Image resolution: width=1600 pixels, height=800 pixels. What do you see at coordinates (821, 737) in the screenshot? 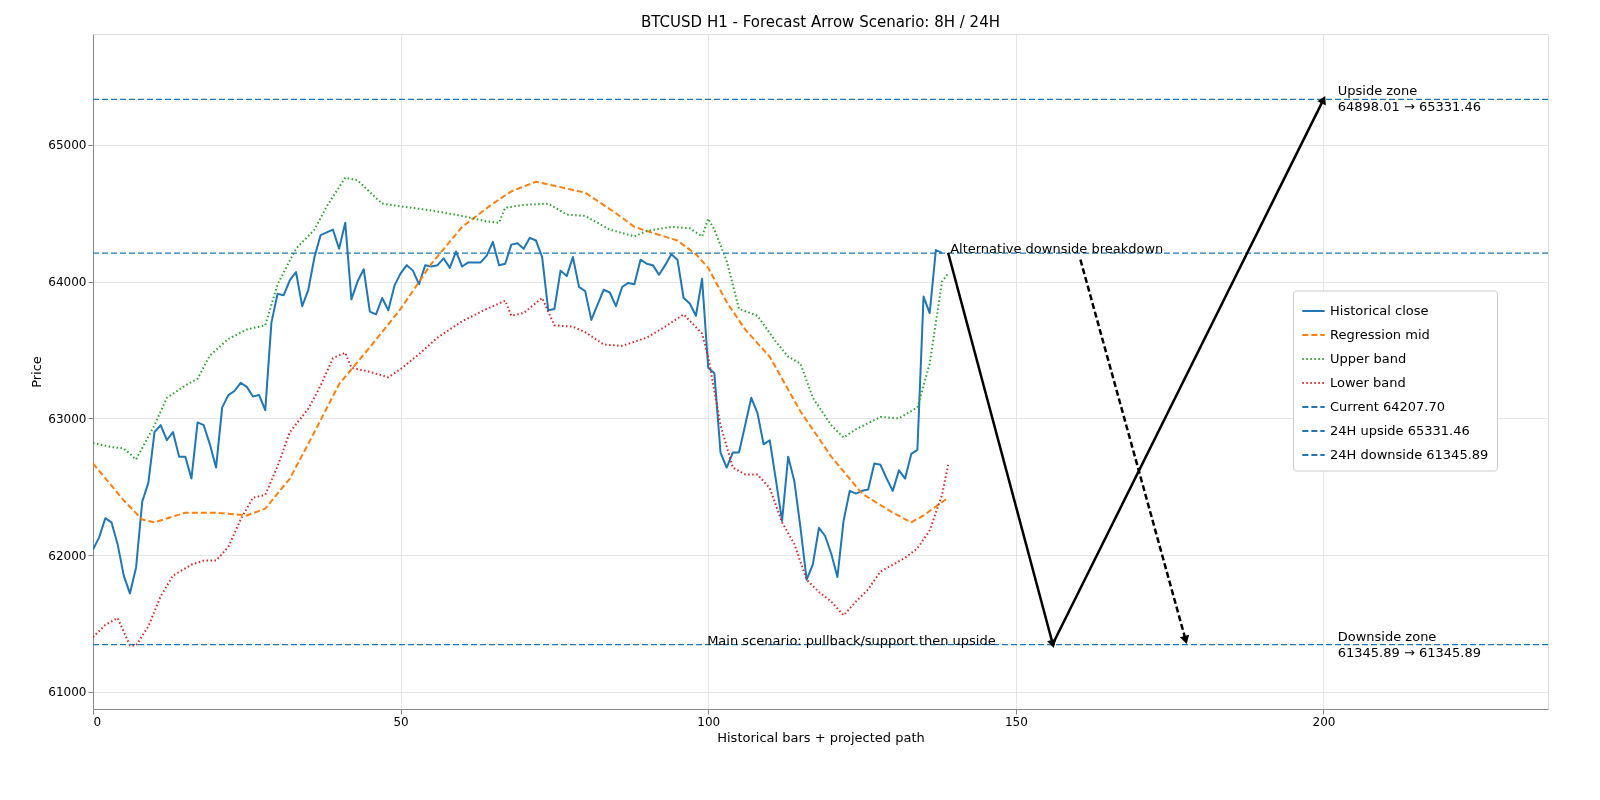
I see `x-axis-title: Historical bars + projected path` at bounding box center [821, 737].